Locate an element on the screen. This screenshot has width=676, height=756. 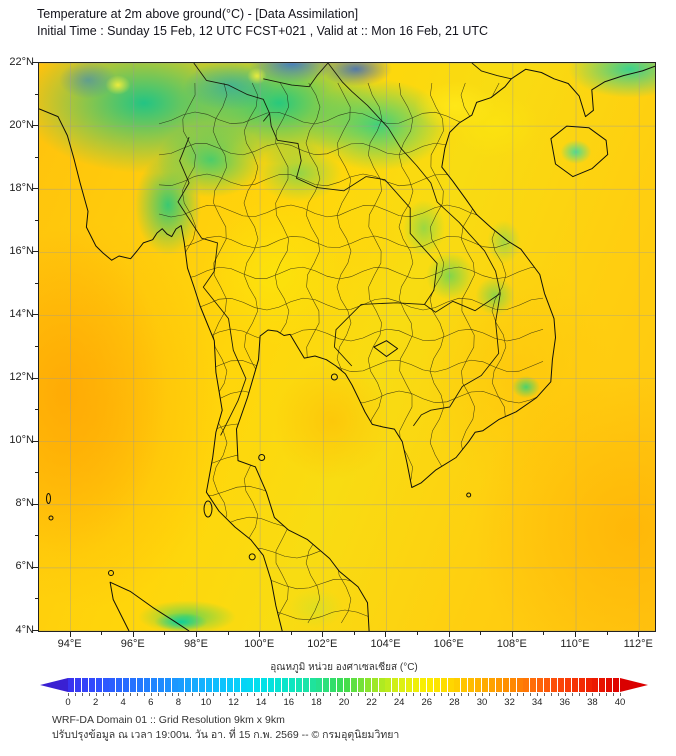
colorbar-under-range-arrow is located at coordinates (54, 685).